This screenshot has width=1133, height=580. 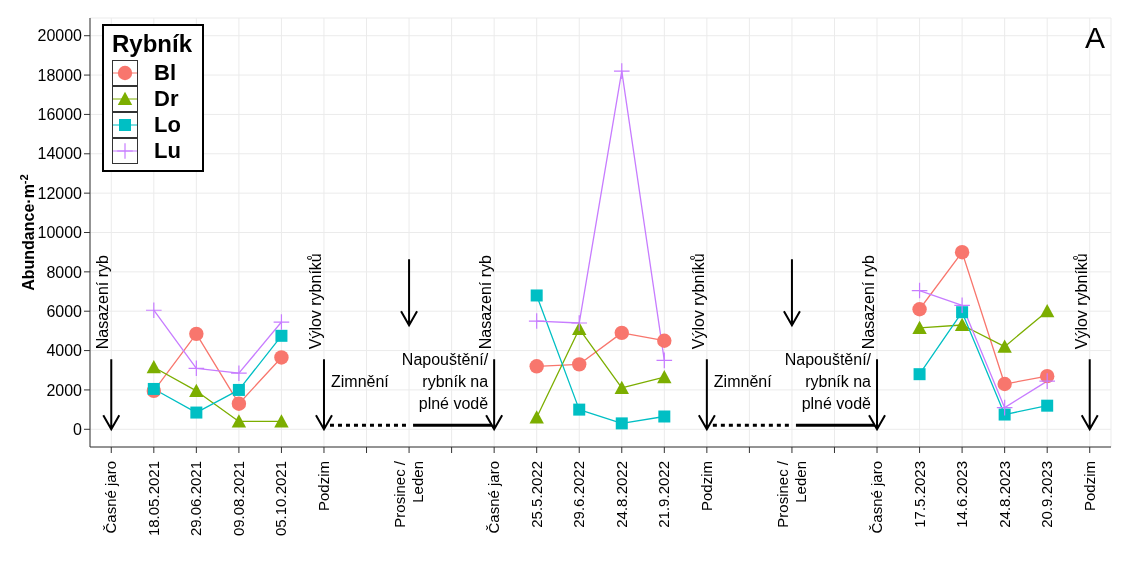 What do you see at coordinates (60, 75) in the screenshot?
I see `y-tick-label: 18000` at bounding box center [60, 75].